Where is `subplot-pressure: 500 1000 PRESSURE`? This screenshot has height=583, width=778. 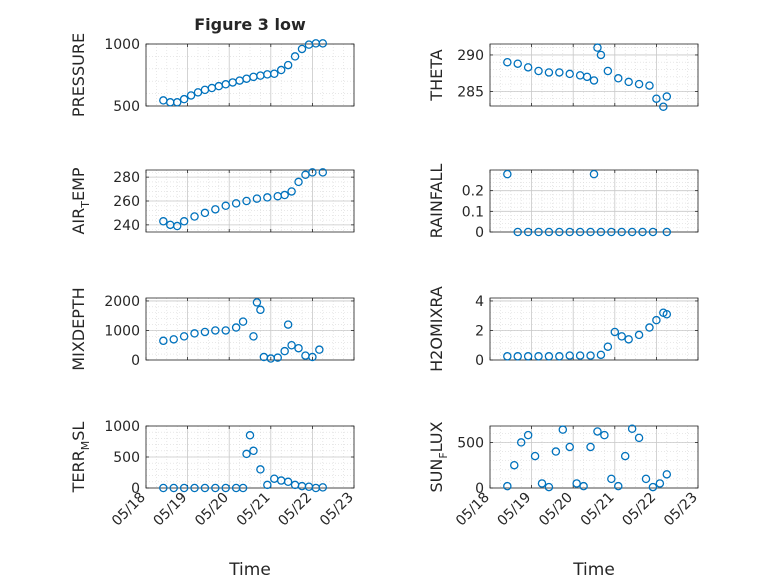 subplot-pressure: 500 1000 PRESSURE is located at coordinates (212, 75).